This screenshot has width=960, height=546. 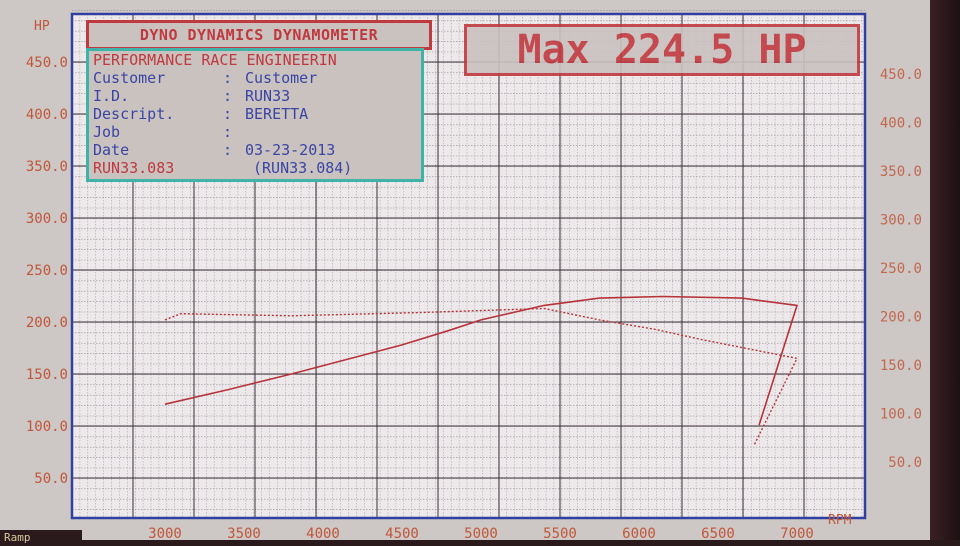 I want to click on field-label: Job, so click(x=107, y=132).